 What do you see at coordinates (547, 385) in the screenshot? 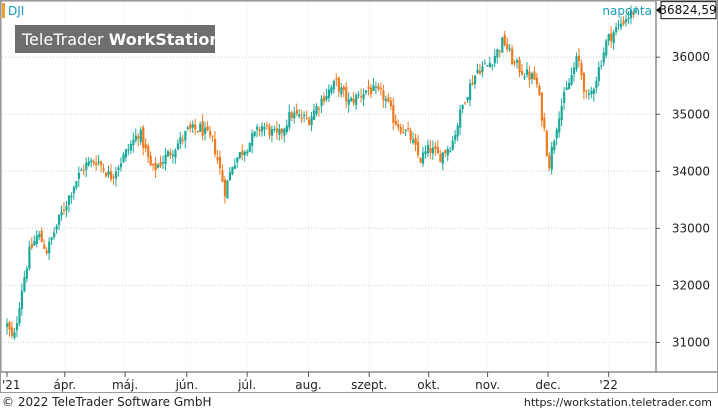
I see `x-tick-label: dec.` at bounding box center [547, 385].